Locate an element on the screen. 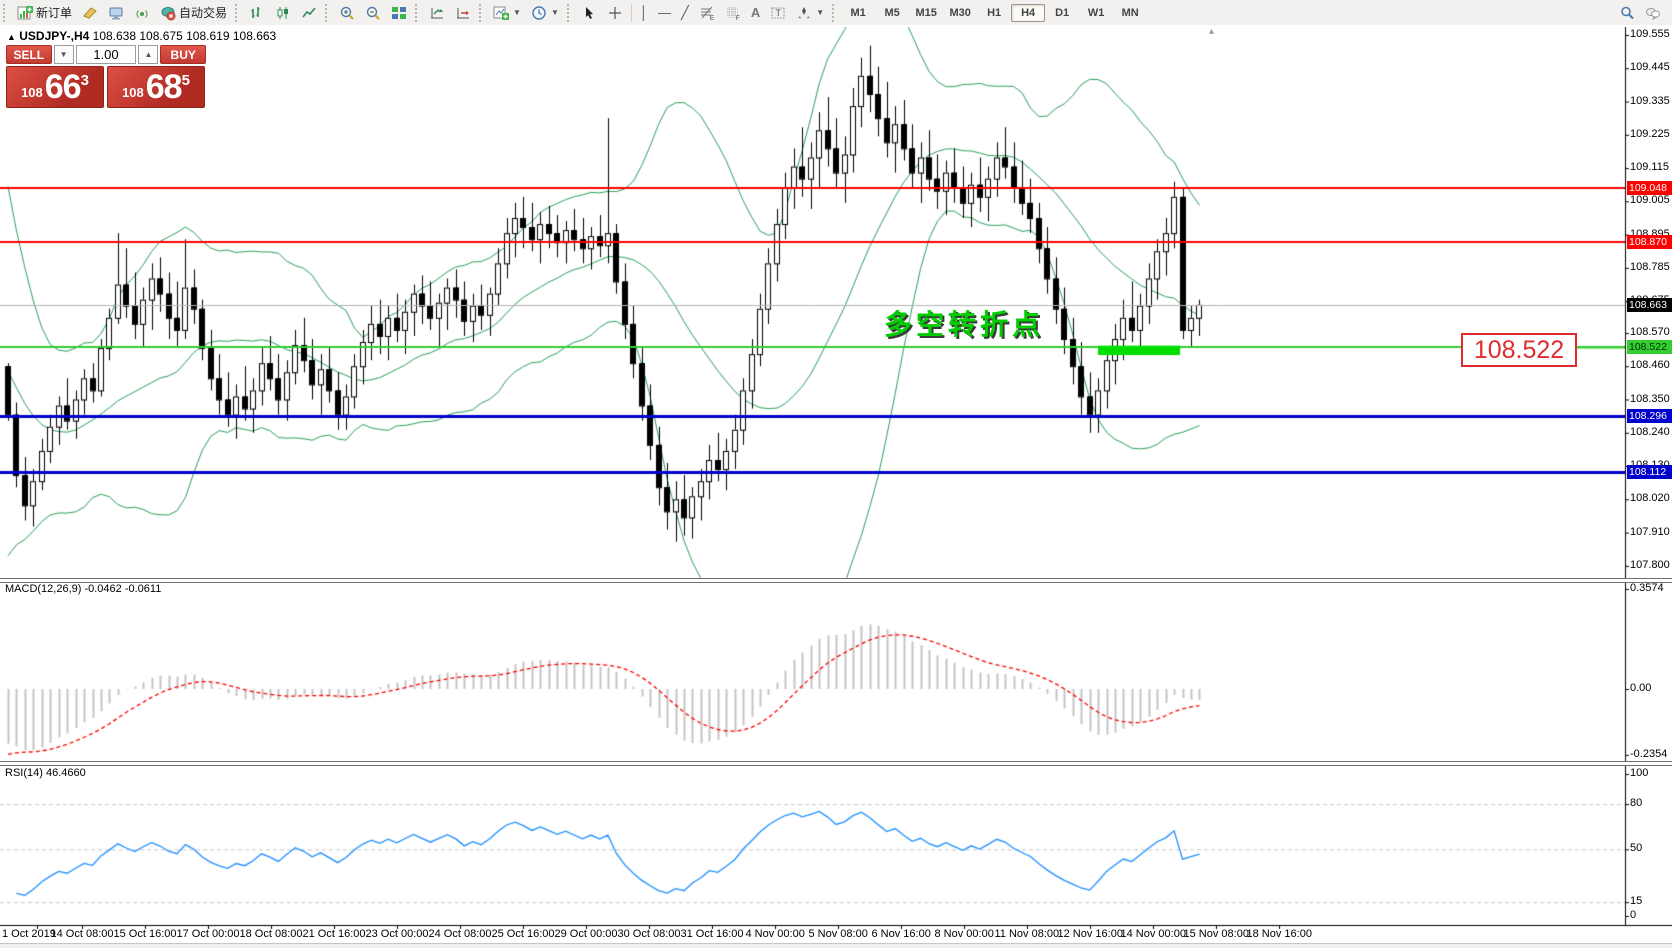  chart-shift-button is located at coordinates (463, 13).